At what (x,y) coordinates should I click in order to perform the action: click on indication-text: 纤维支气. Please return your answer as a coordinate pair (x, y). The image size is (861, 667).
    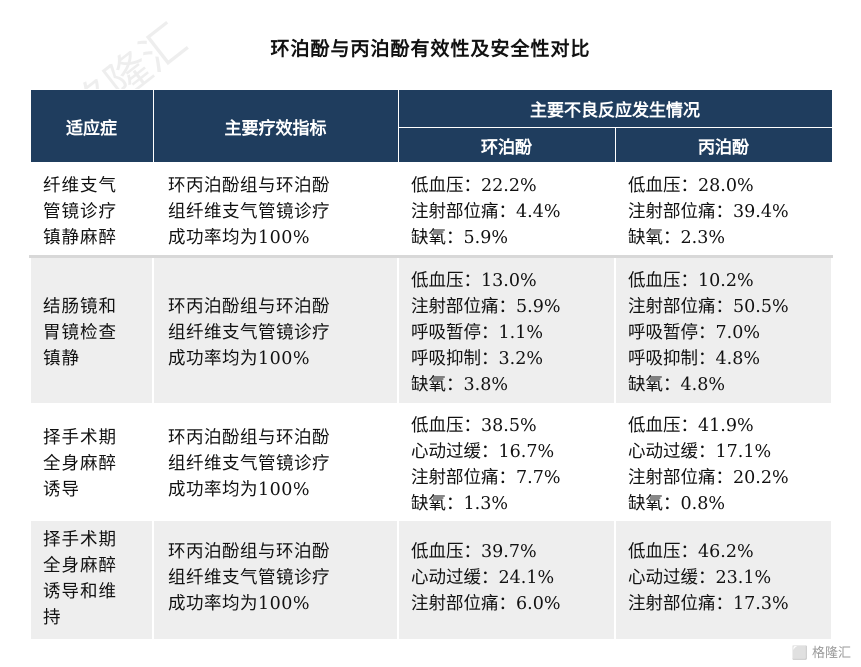
    Looking at the image, I should click on (80, 186).